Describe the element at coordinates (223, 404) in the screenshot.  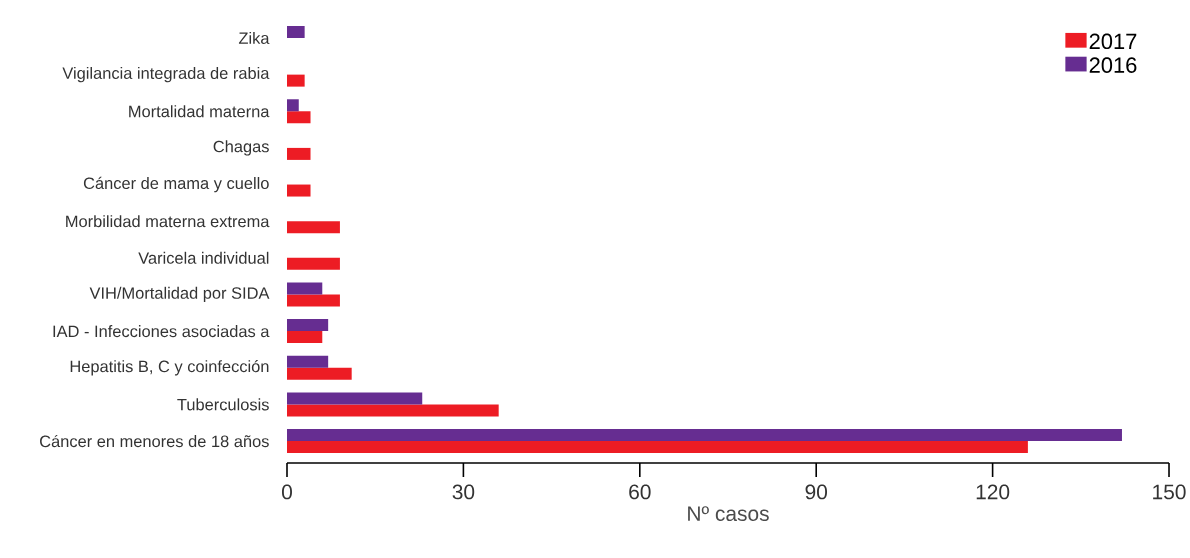
I see `y-tick-label: Tuberculosis` at that location.